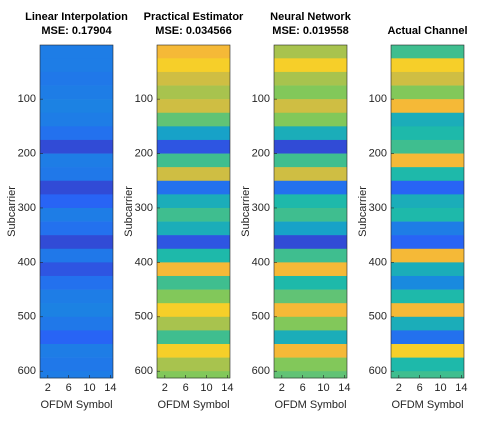 The height and width of the screenshot is (429, 485). I want to click on chart-title: Neural Network, so click(311, 17).